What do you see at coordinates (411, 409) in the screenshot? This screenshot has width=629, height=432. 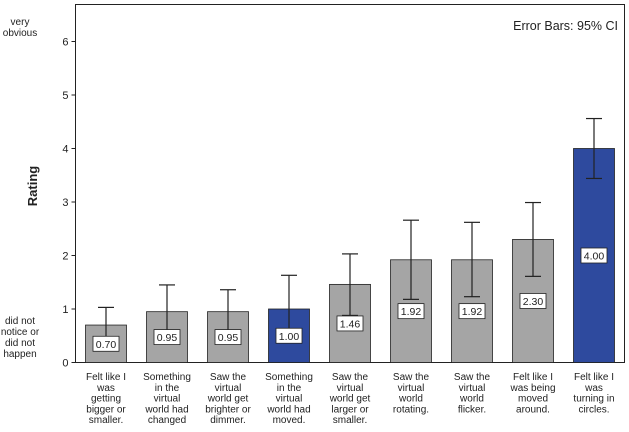 I see `x-category-label-line: rotating.` at bounding box center [411, 409].